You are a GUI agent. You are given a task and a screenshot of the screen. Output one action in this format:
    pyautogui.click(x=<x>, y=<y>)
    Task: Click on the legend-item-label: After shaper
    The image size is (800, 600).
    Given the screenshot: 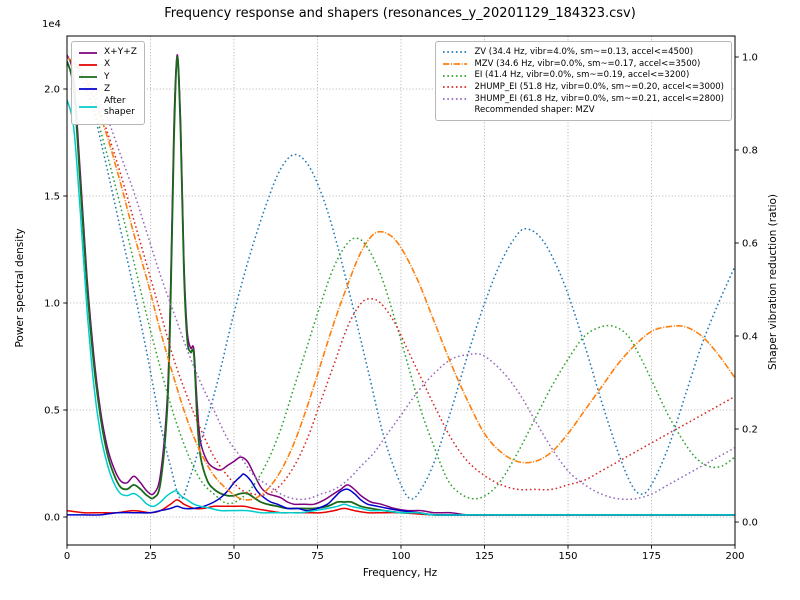 What is the action you would take?
    pyautogui.click(x=119, y=107)
    